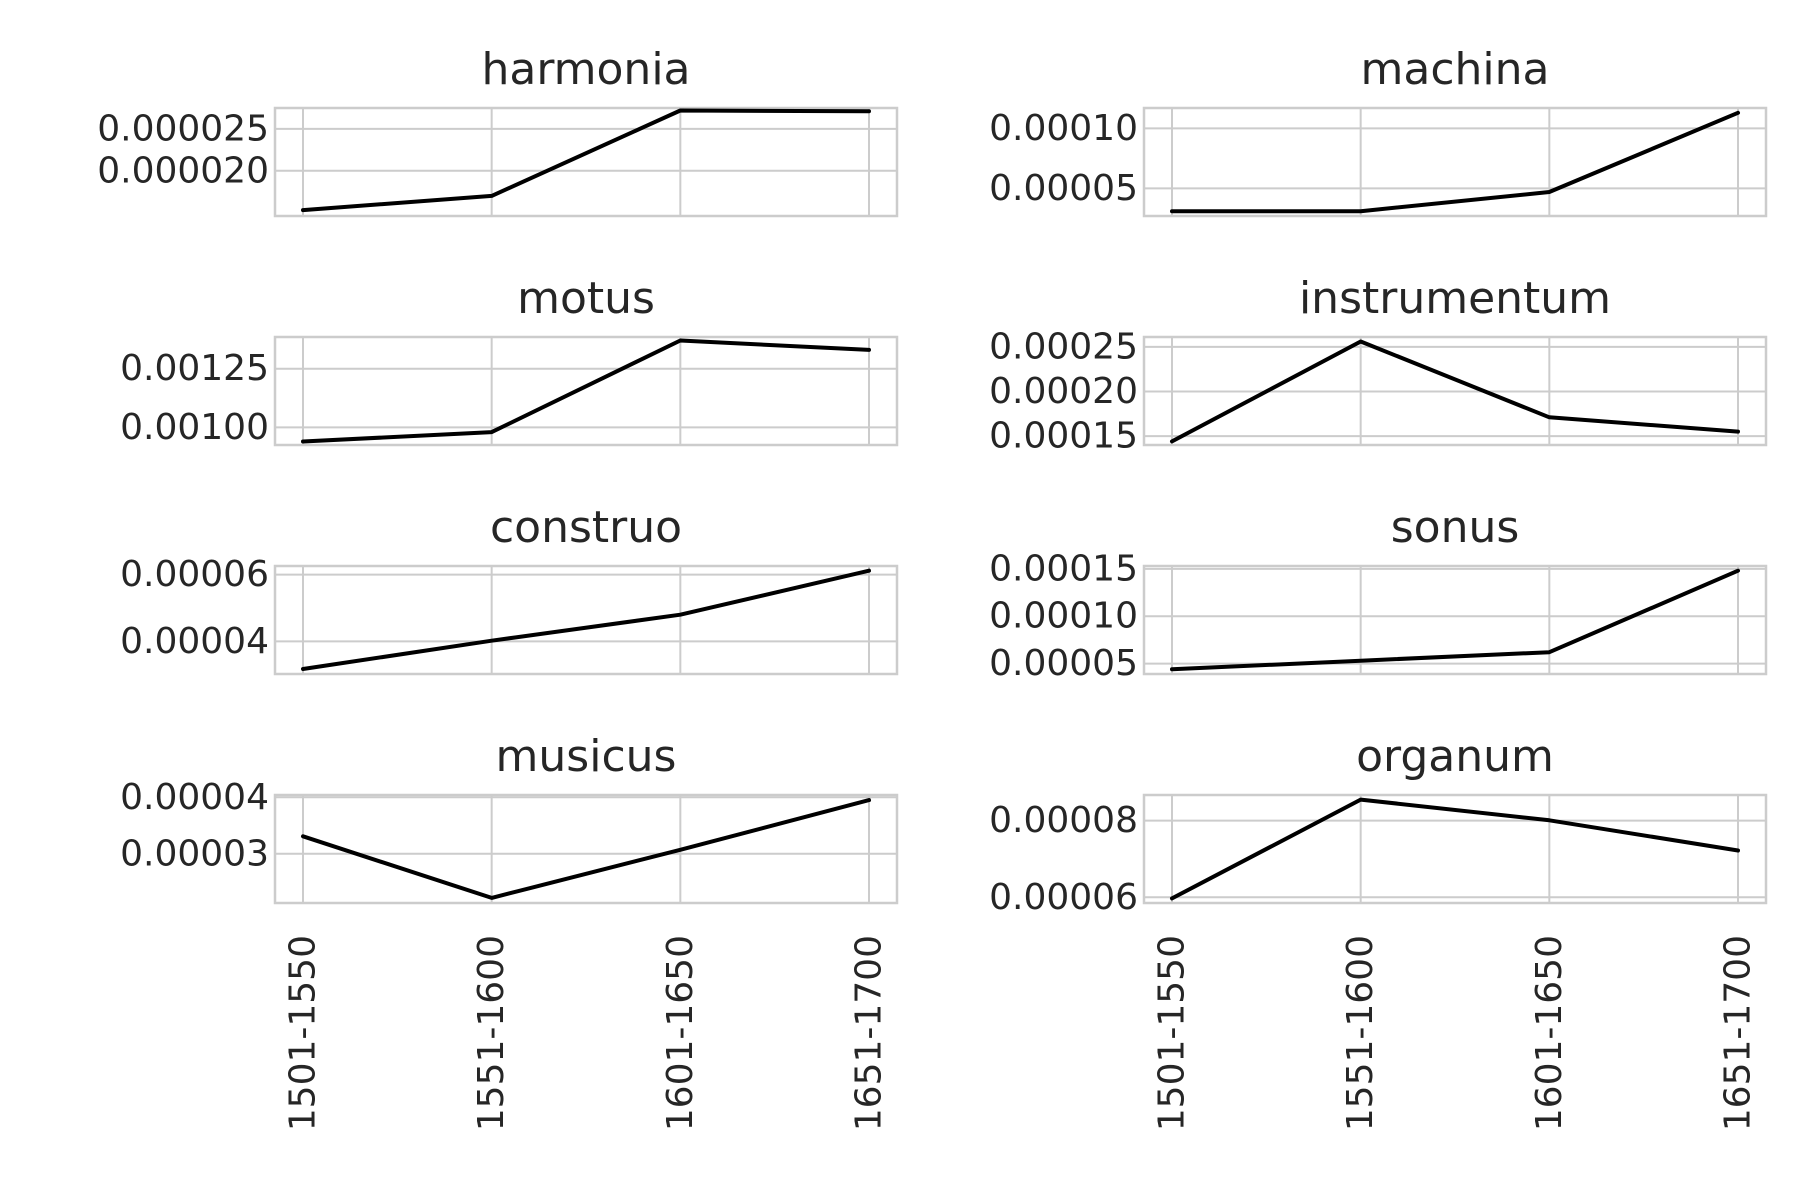 The height and width of the screenshot is (1200, 1800). What do you see at coordinates (1455, 69) in the screenshot?
I see `panel-title: machina` at bounding box center [1455, 69].